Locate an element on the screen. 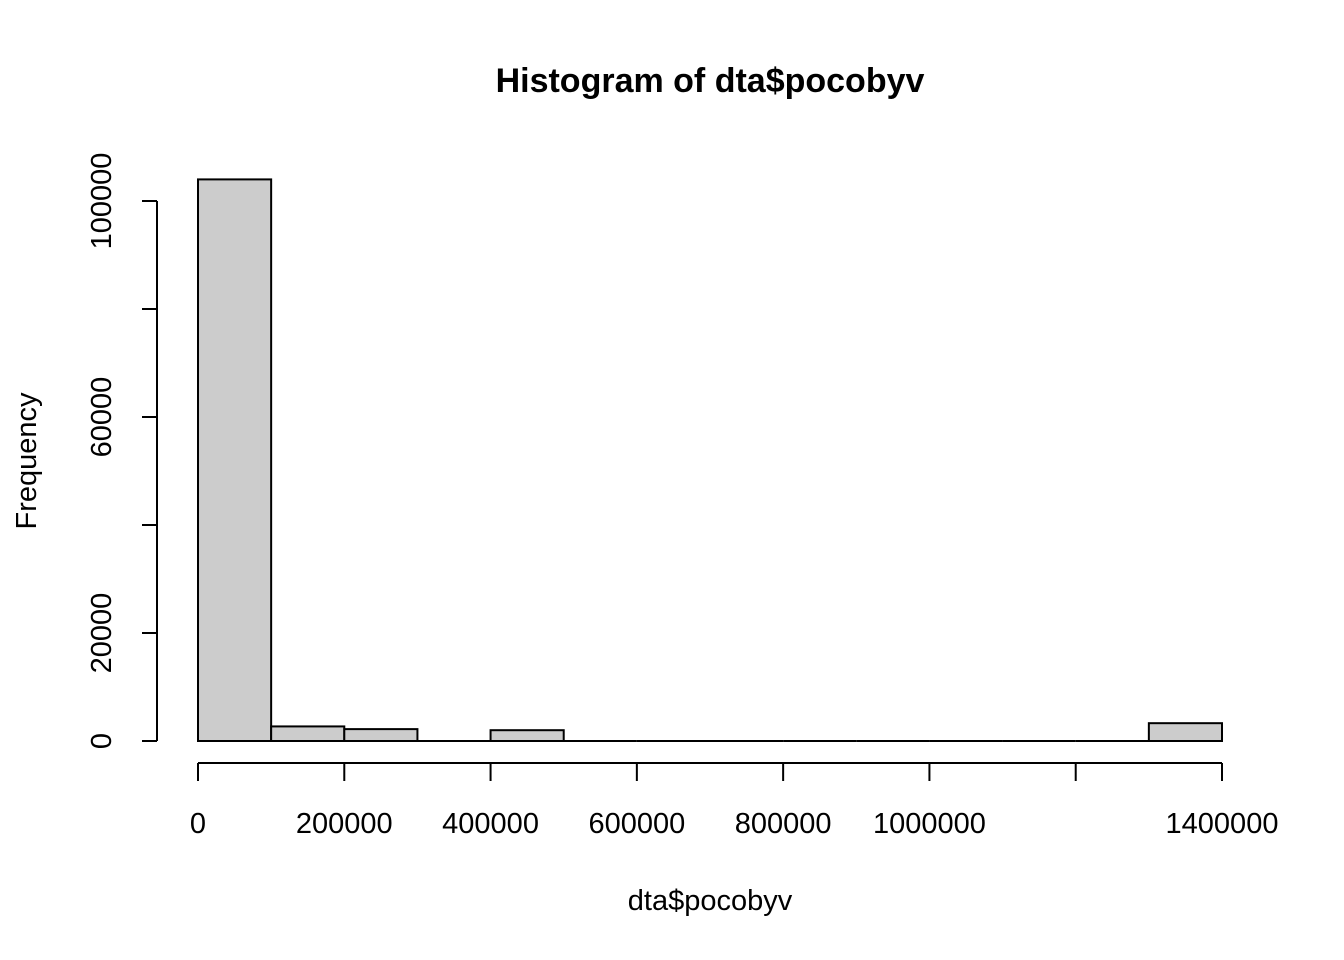  y-tick-label-3: 60000 is located at coordinates (102, 417).